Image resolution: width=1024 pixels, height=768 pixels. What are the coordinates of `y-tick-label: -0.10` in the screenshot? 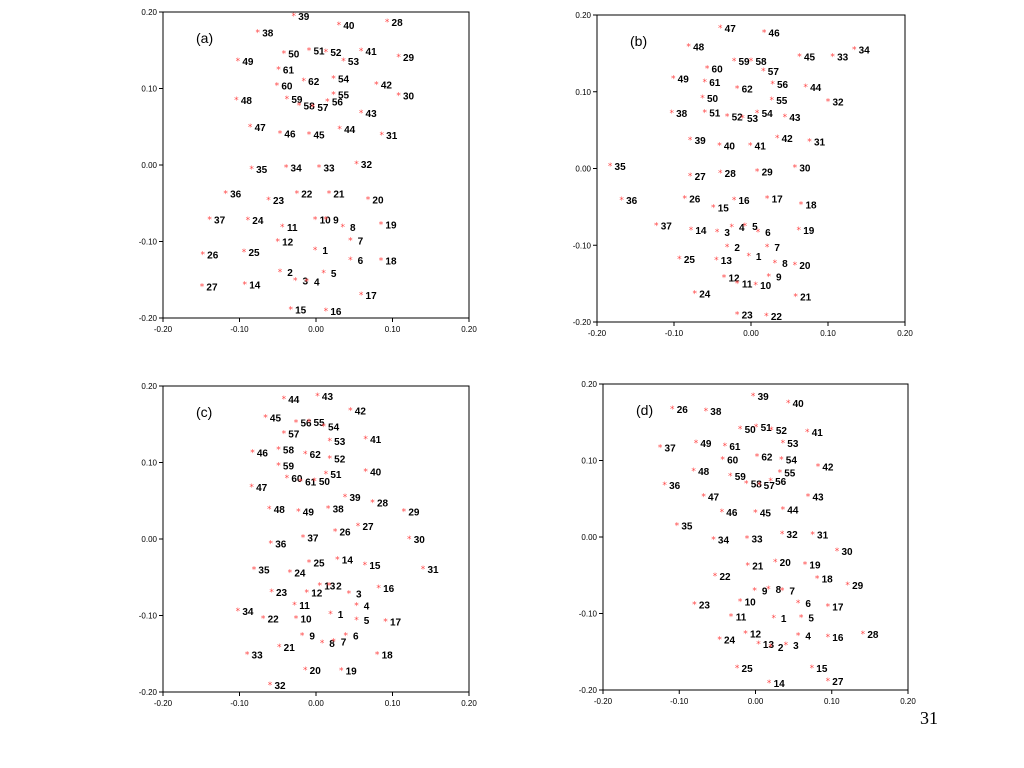 It's located at (588, 614).